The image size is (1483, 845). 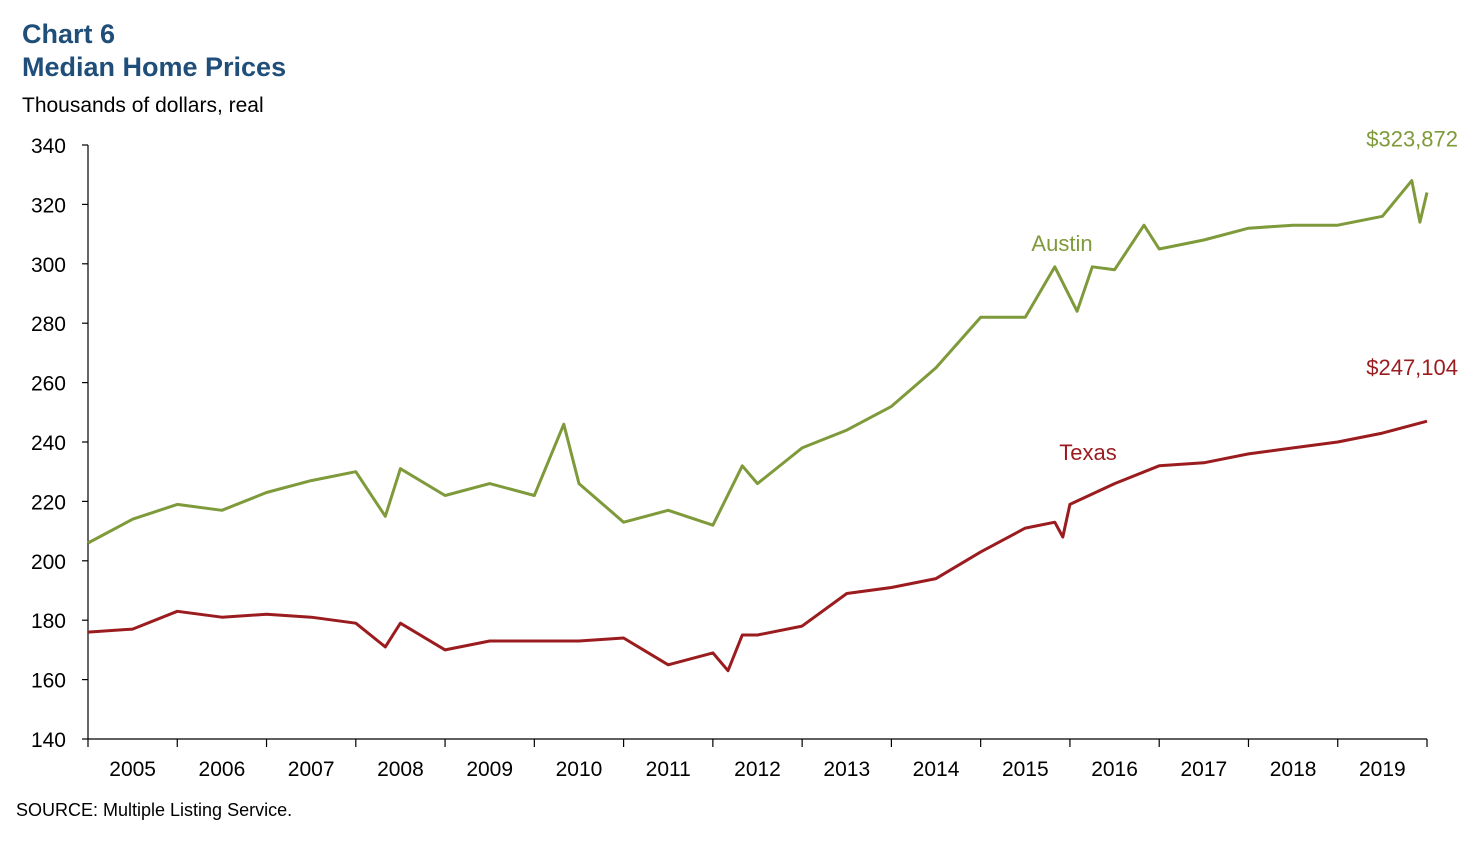 I want to click on x-tick-label: 2014, so click(x=936, y=769).